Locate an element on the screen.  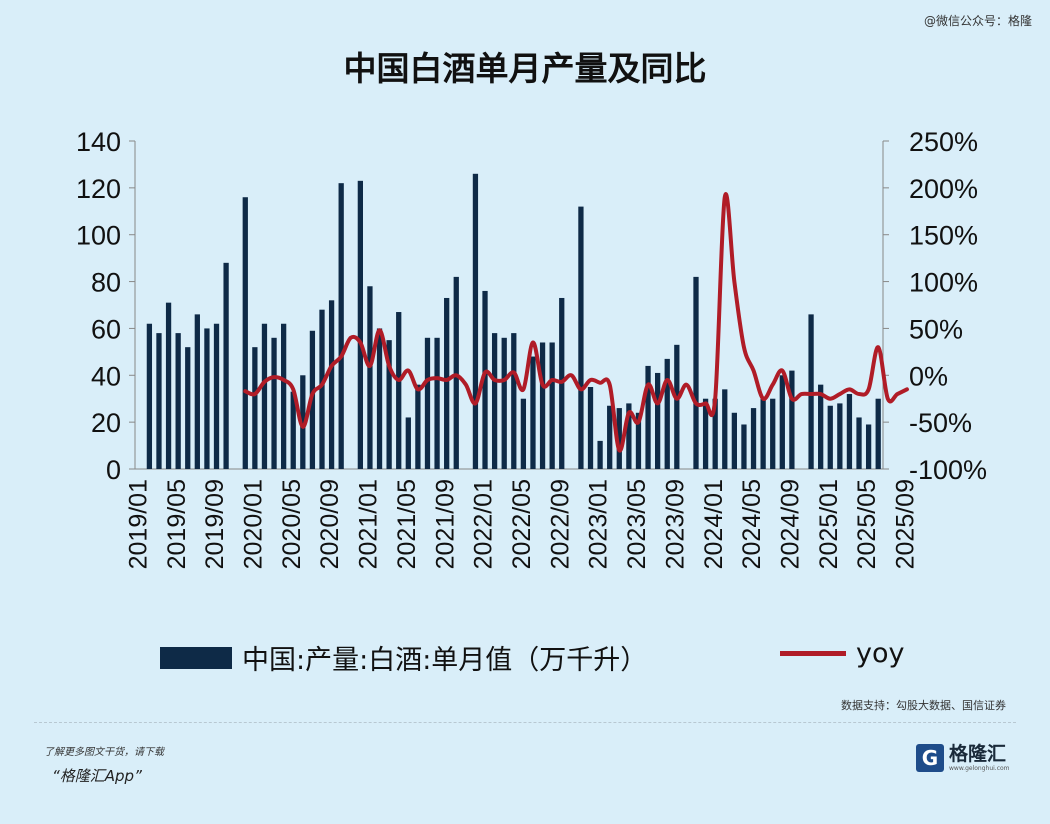
left-tick-label: 100 is located at coordinates (98, 236).